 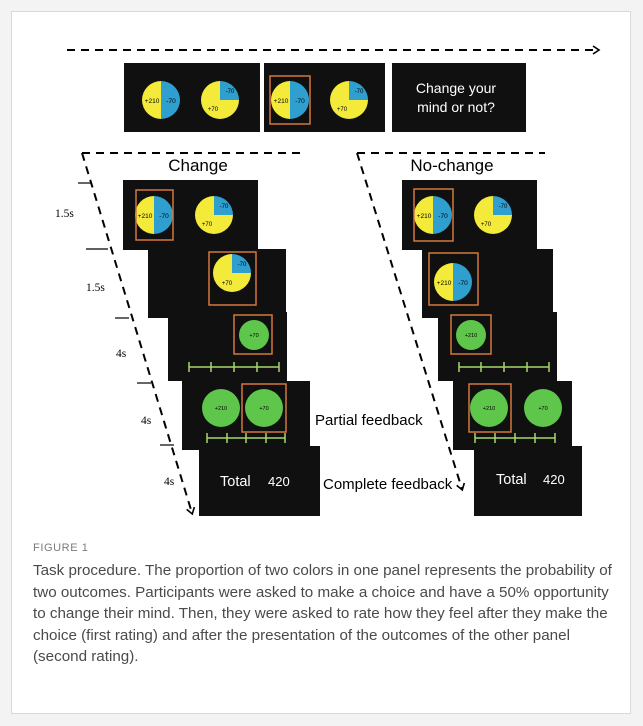 What do you see at coordinates (126, 314) in the screenshot?
I see `time-ticks` at bounding box center [126, 314].